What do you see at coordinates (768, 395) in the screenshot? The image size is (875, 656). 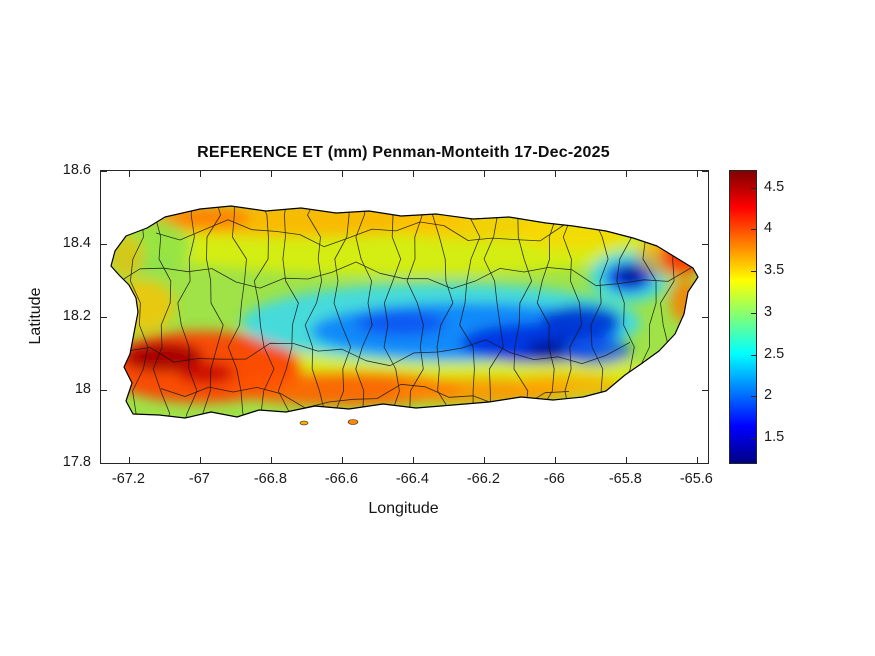 I see `colorbar-tick-label: 2` at bounding box center [768, 395].